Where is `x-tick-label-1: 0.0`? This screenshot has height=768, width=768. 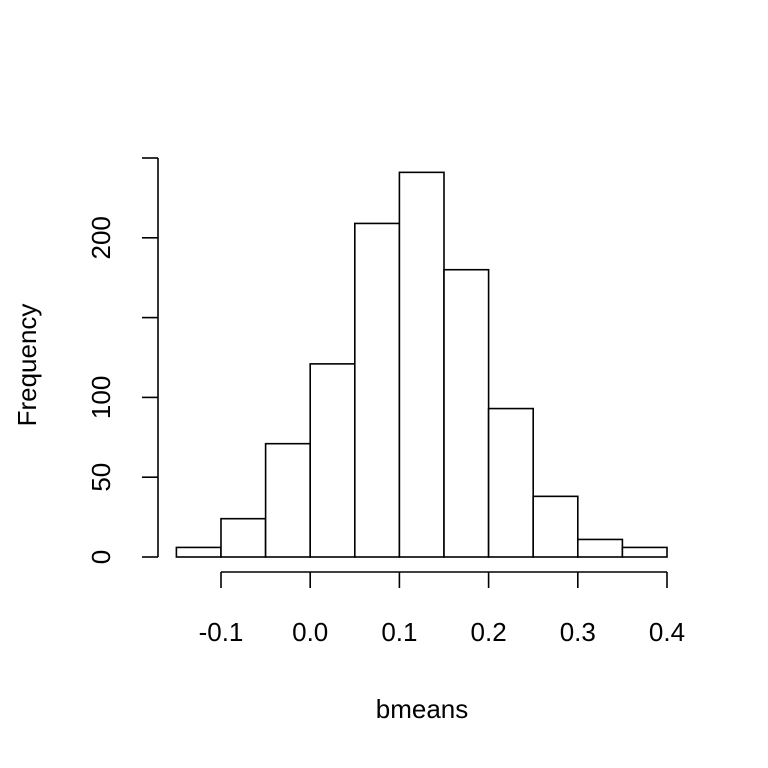 x-tick-label-1: 0.0 is located at coordinates (310, 632).